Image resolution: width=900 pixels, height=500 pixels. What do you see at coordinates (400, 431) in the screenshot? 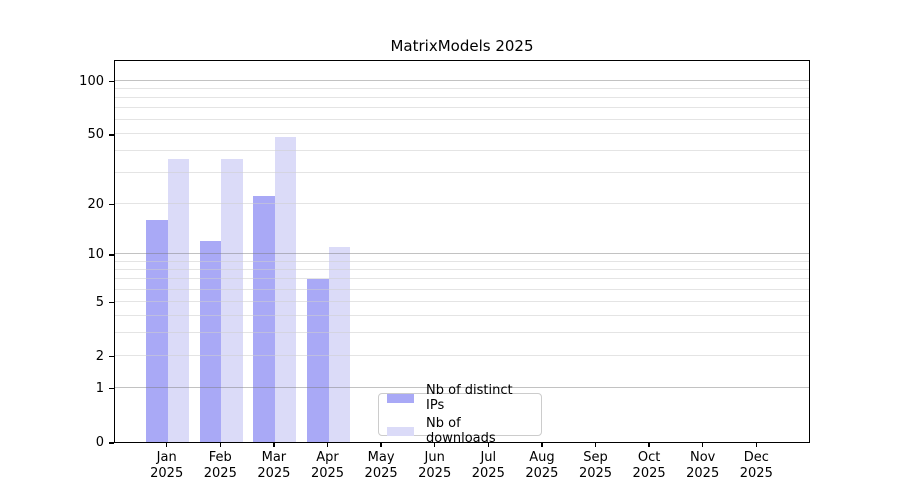
I see `legend-swatch-downloads` at bounding box center [400, 431].